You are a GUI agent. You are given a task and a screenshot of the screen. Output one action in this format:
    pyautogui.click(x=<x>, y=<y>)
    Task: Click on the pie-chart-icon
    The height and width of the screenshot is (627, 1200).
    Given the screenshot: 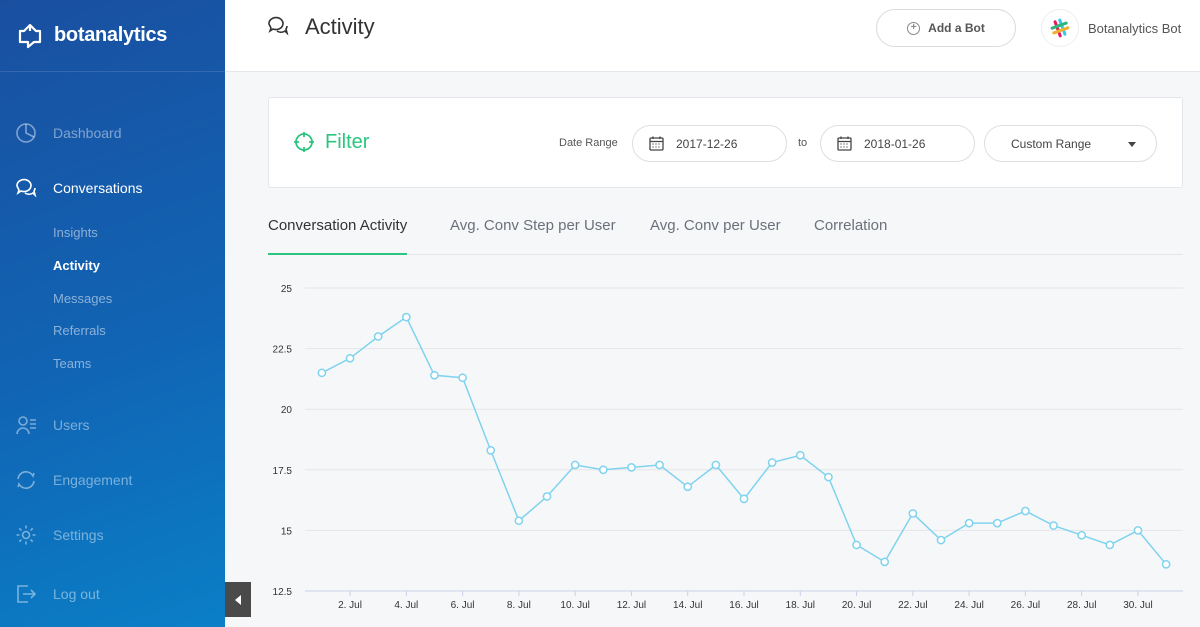 What is the action you would take?
    pyautogui.click(x=26, y=133)
    